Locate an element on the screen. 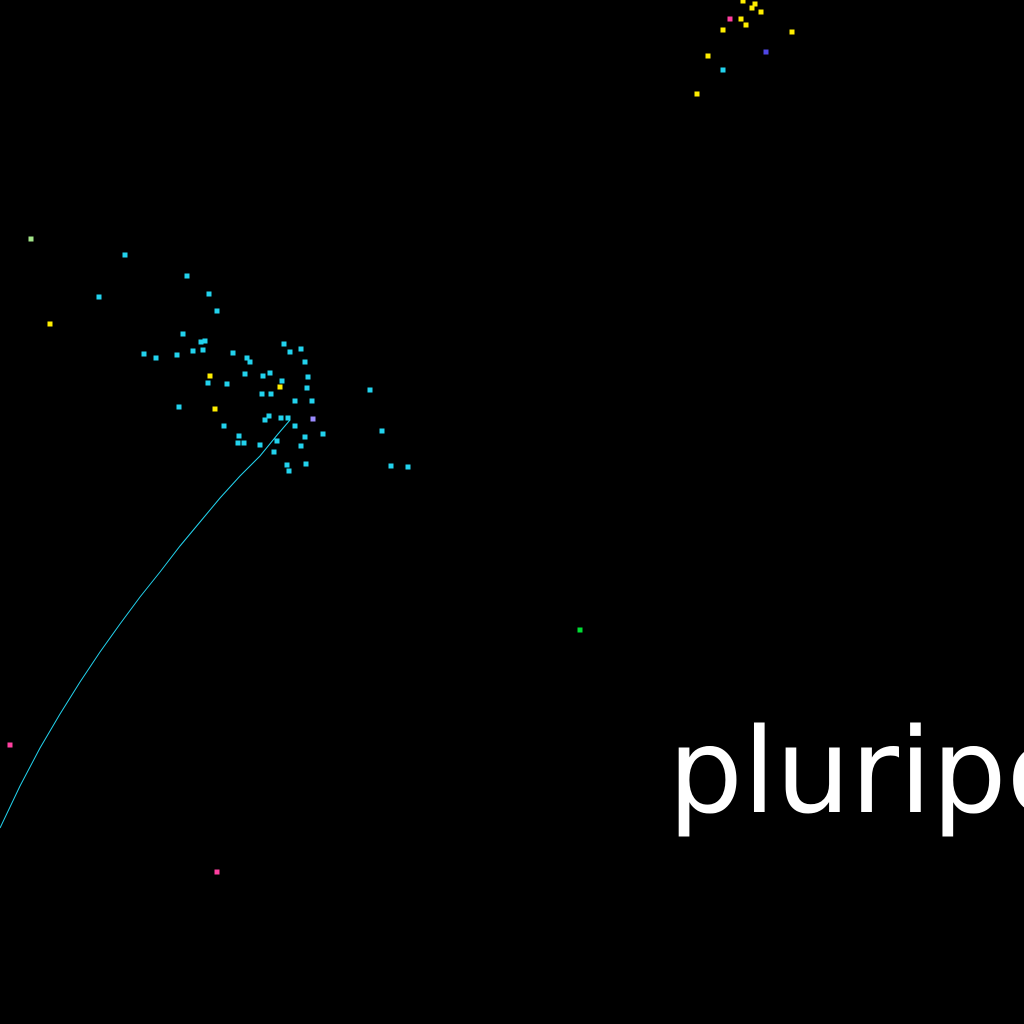 This screenshot has height=1024, width=1024. cluster-annotation-label: pluripo is located at coordinates (846, 771).